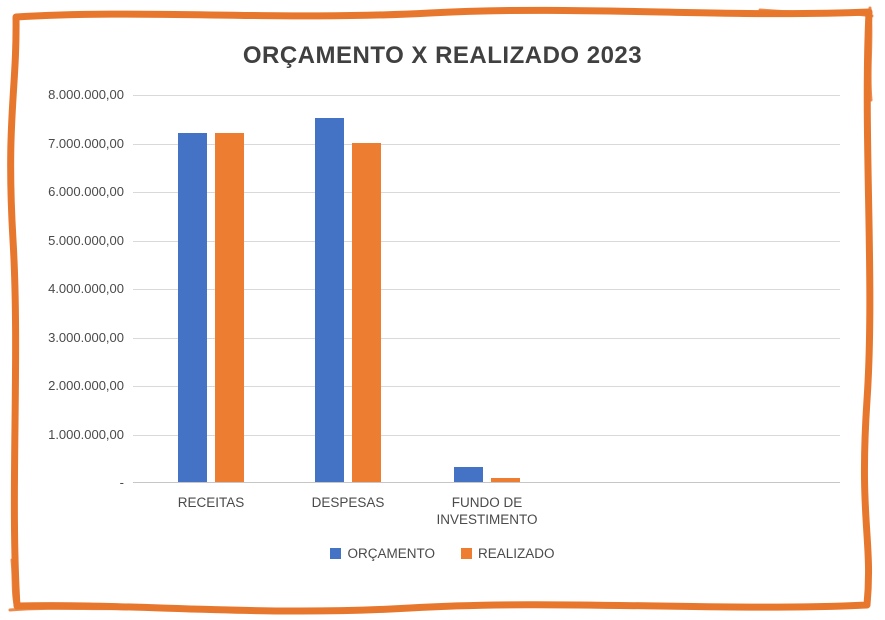 The image size is (885, 620). Describe the element at coordinates (516, 553) in the screenshot. I see `legend-label: REALIZADO` at that location.